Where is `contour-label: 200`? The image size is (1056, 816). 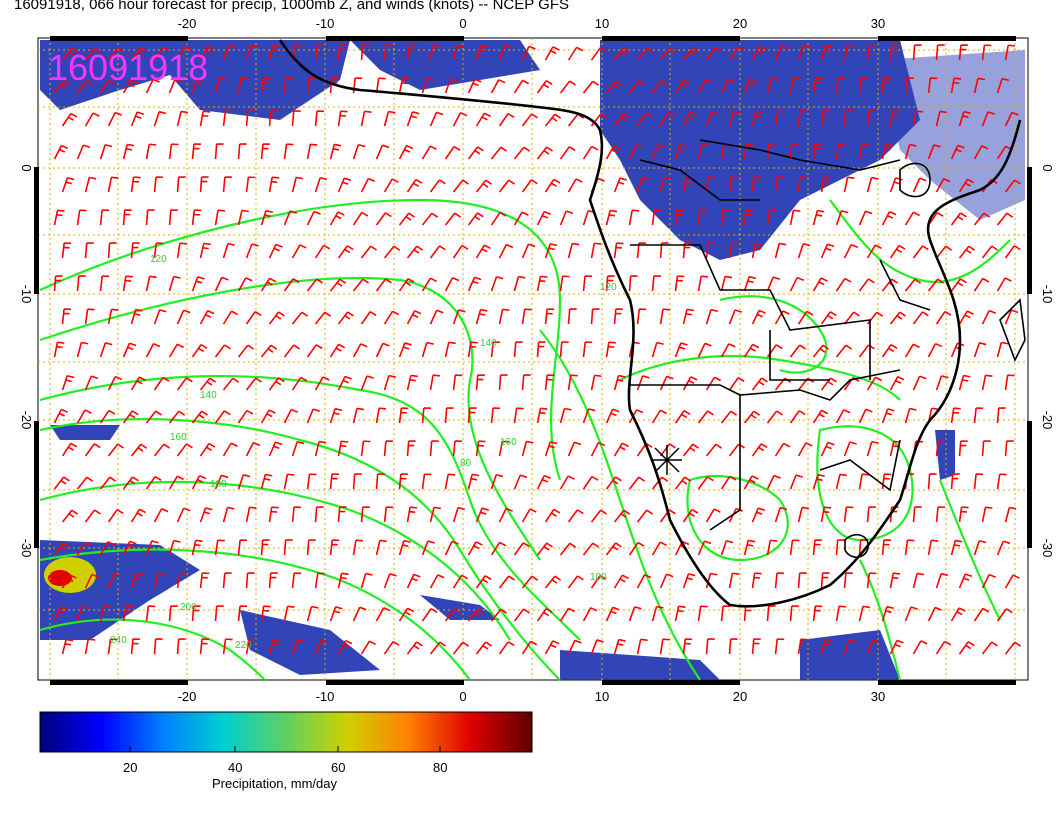 contour-label: 200 is located at coordinates (188, 607).